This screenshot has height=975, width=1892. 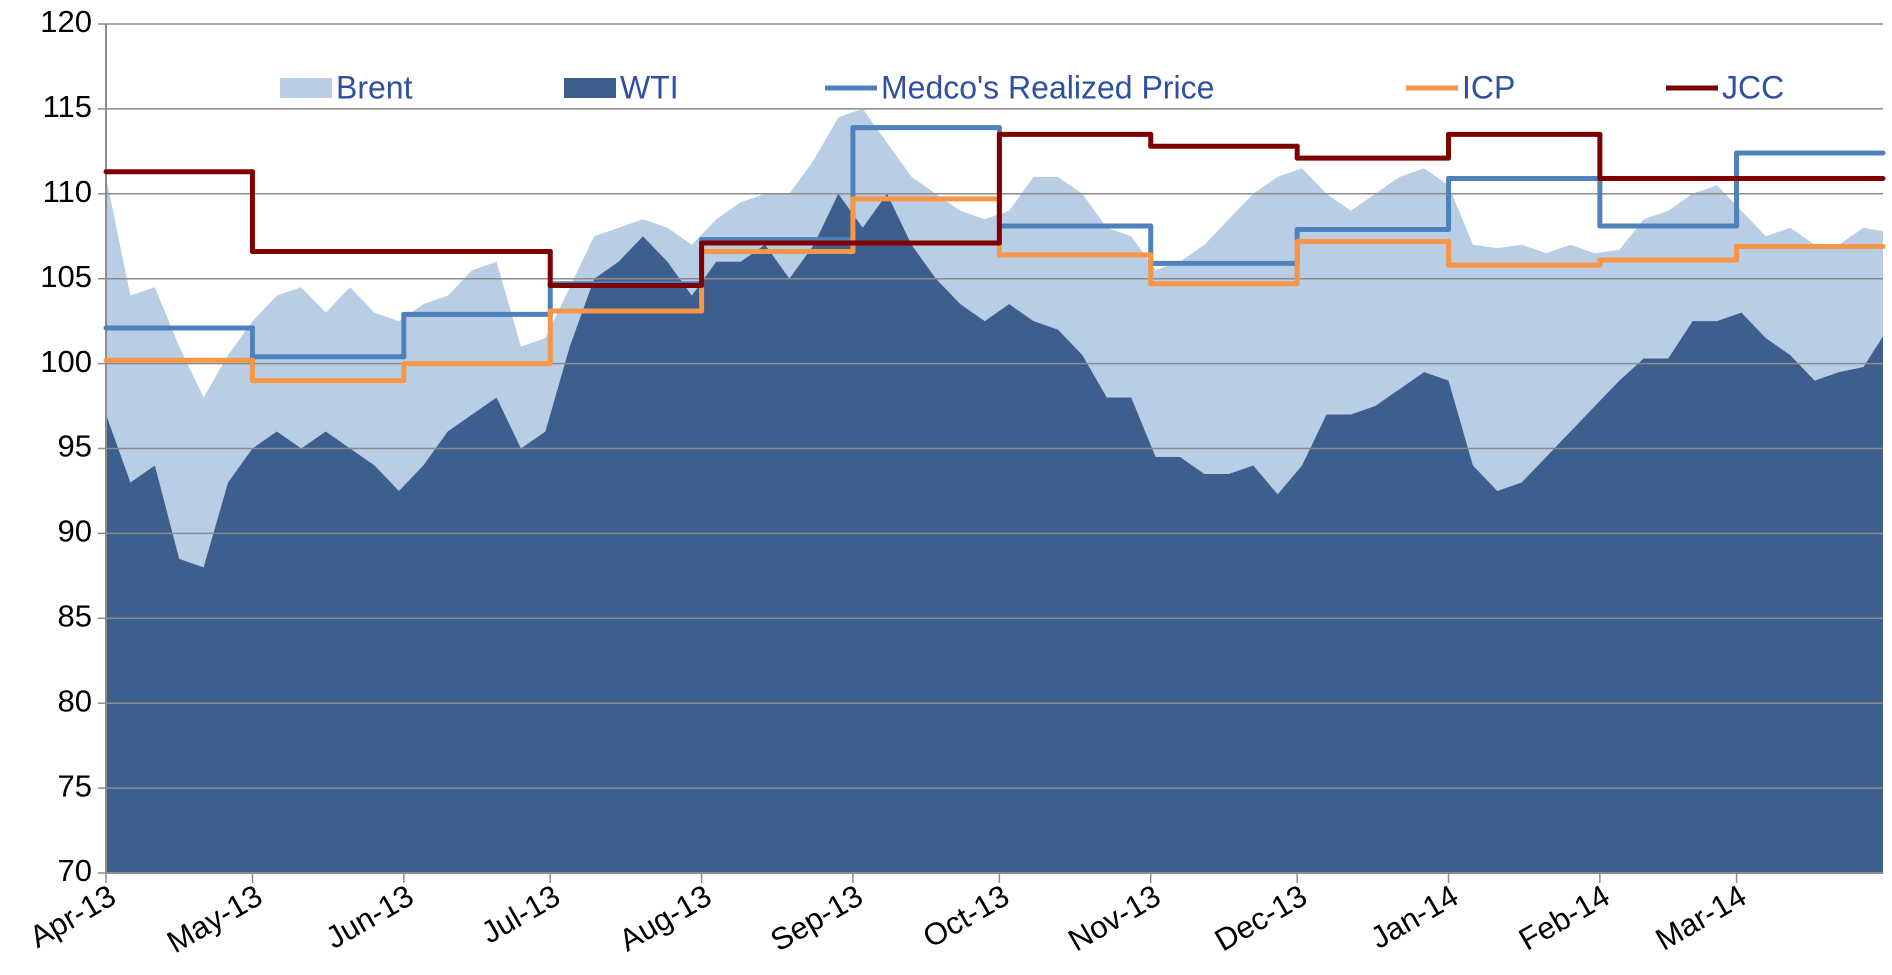 I want to click on y-tick-label: 90, so click(x=75, y=531).